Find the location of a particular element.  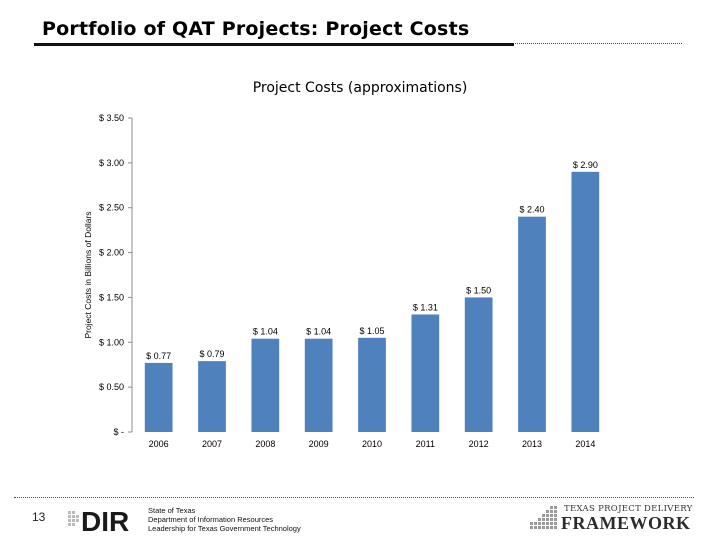

y-tick-label: $ 1.50 is located at coordinates (111, 297).